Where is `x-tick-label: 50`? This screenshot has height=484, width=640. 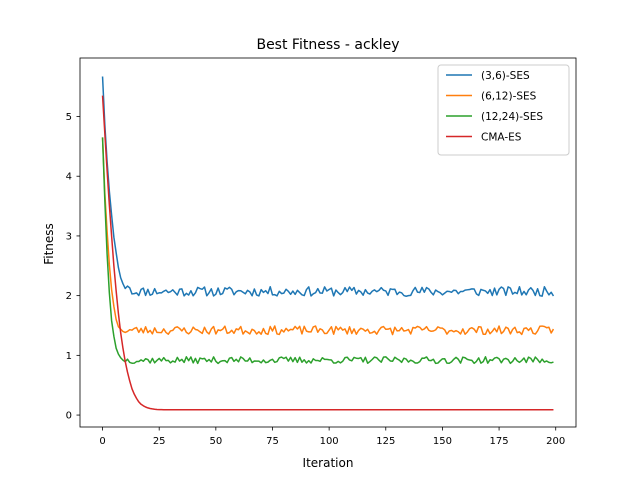
x-tick-label: 50 is located at coordinates (215, 441).